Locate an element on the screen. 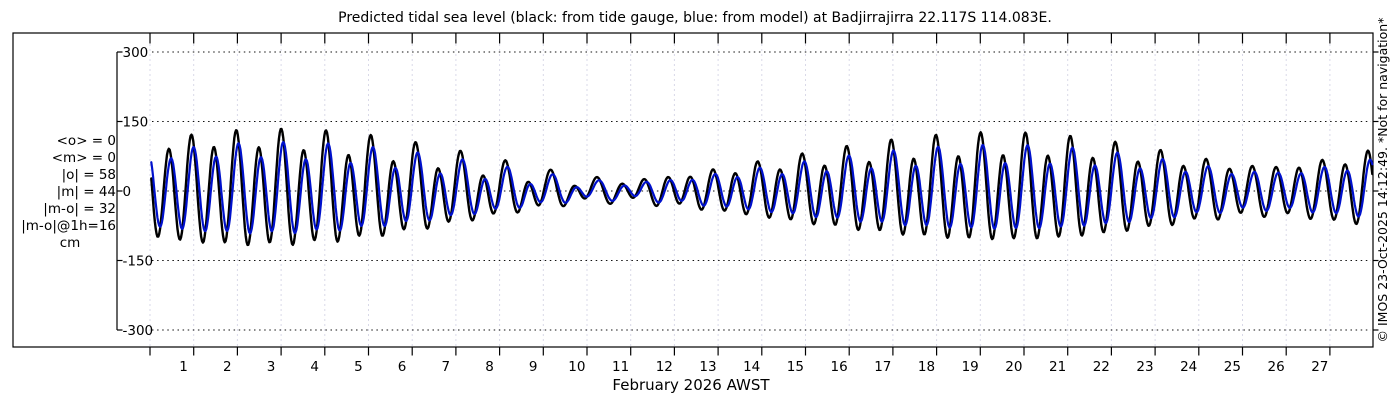 This screenshot has height=400, width=1400. x-day-label: 17 is located at coordinates (882, 367).